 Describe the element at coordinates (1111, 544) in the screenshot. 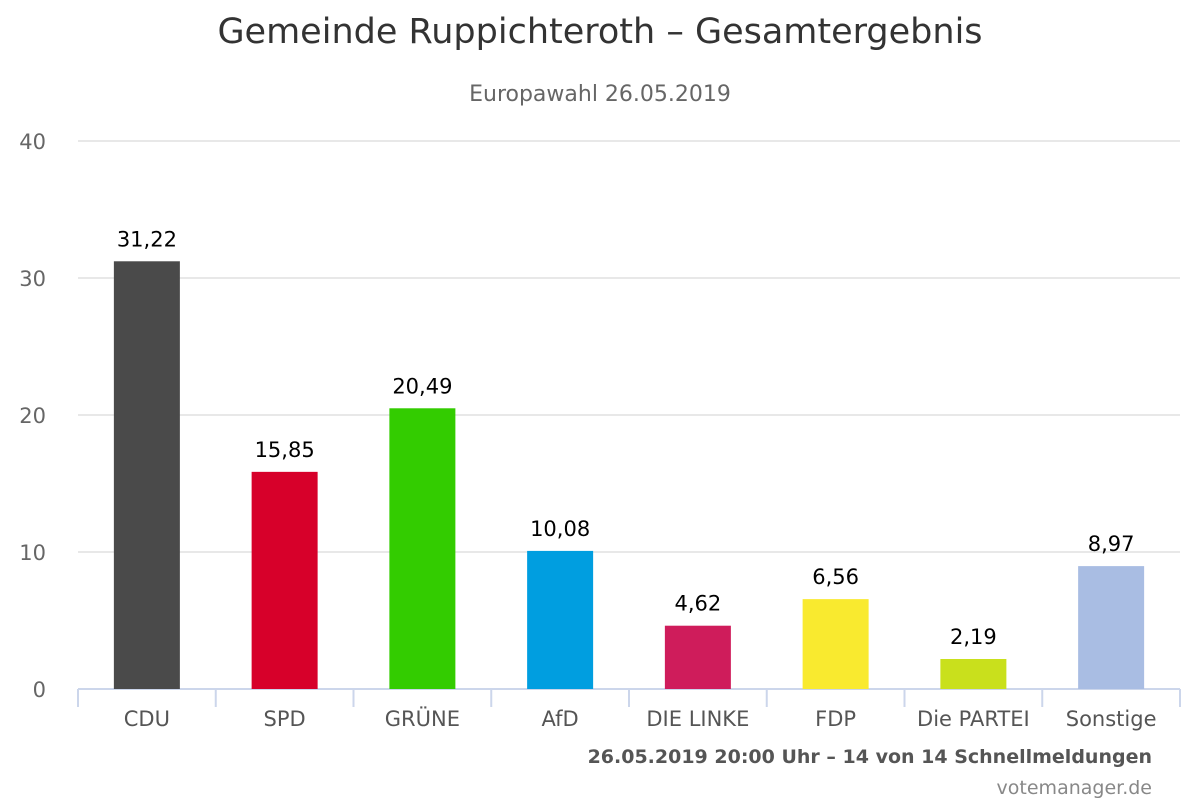

I see `data-label: 8,97` at that location.